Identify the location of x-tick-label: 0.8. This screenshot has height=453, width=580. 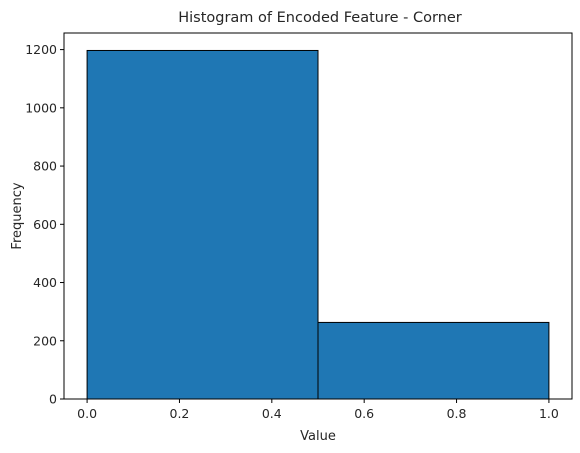
(457, 413).